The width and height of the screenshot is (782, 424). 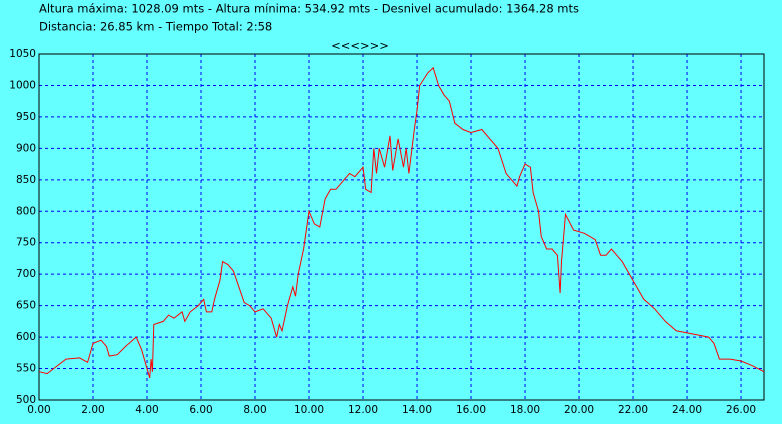 I want to click on x-tick-label: 6.00, so click(x=200, y=410).